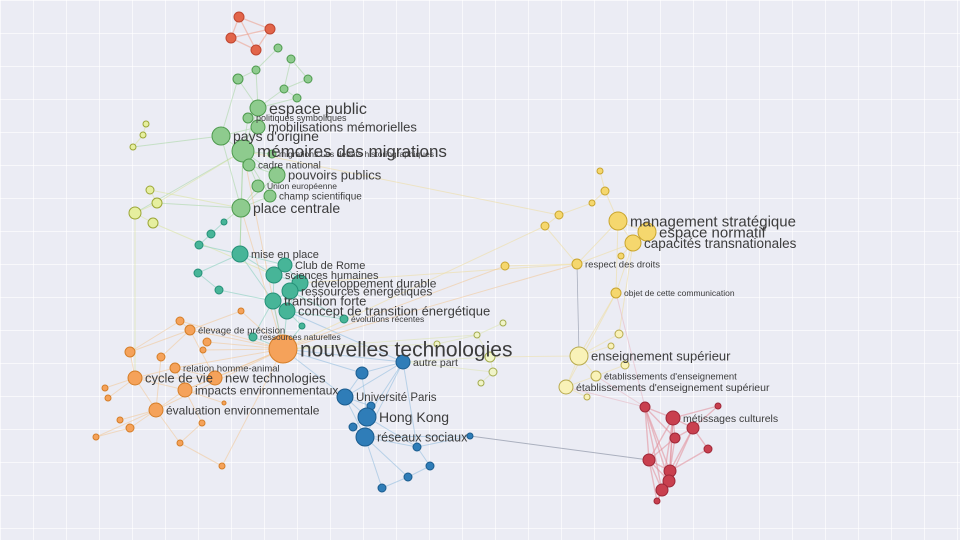 The width and height of the screenshot is (960, 540). What do you see at coordinates (662, 490) in the screenshot?
I see `graph-node-r10` at bounding box center [662, 490].